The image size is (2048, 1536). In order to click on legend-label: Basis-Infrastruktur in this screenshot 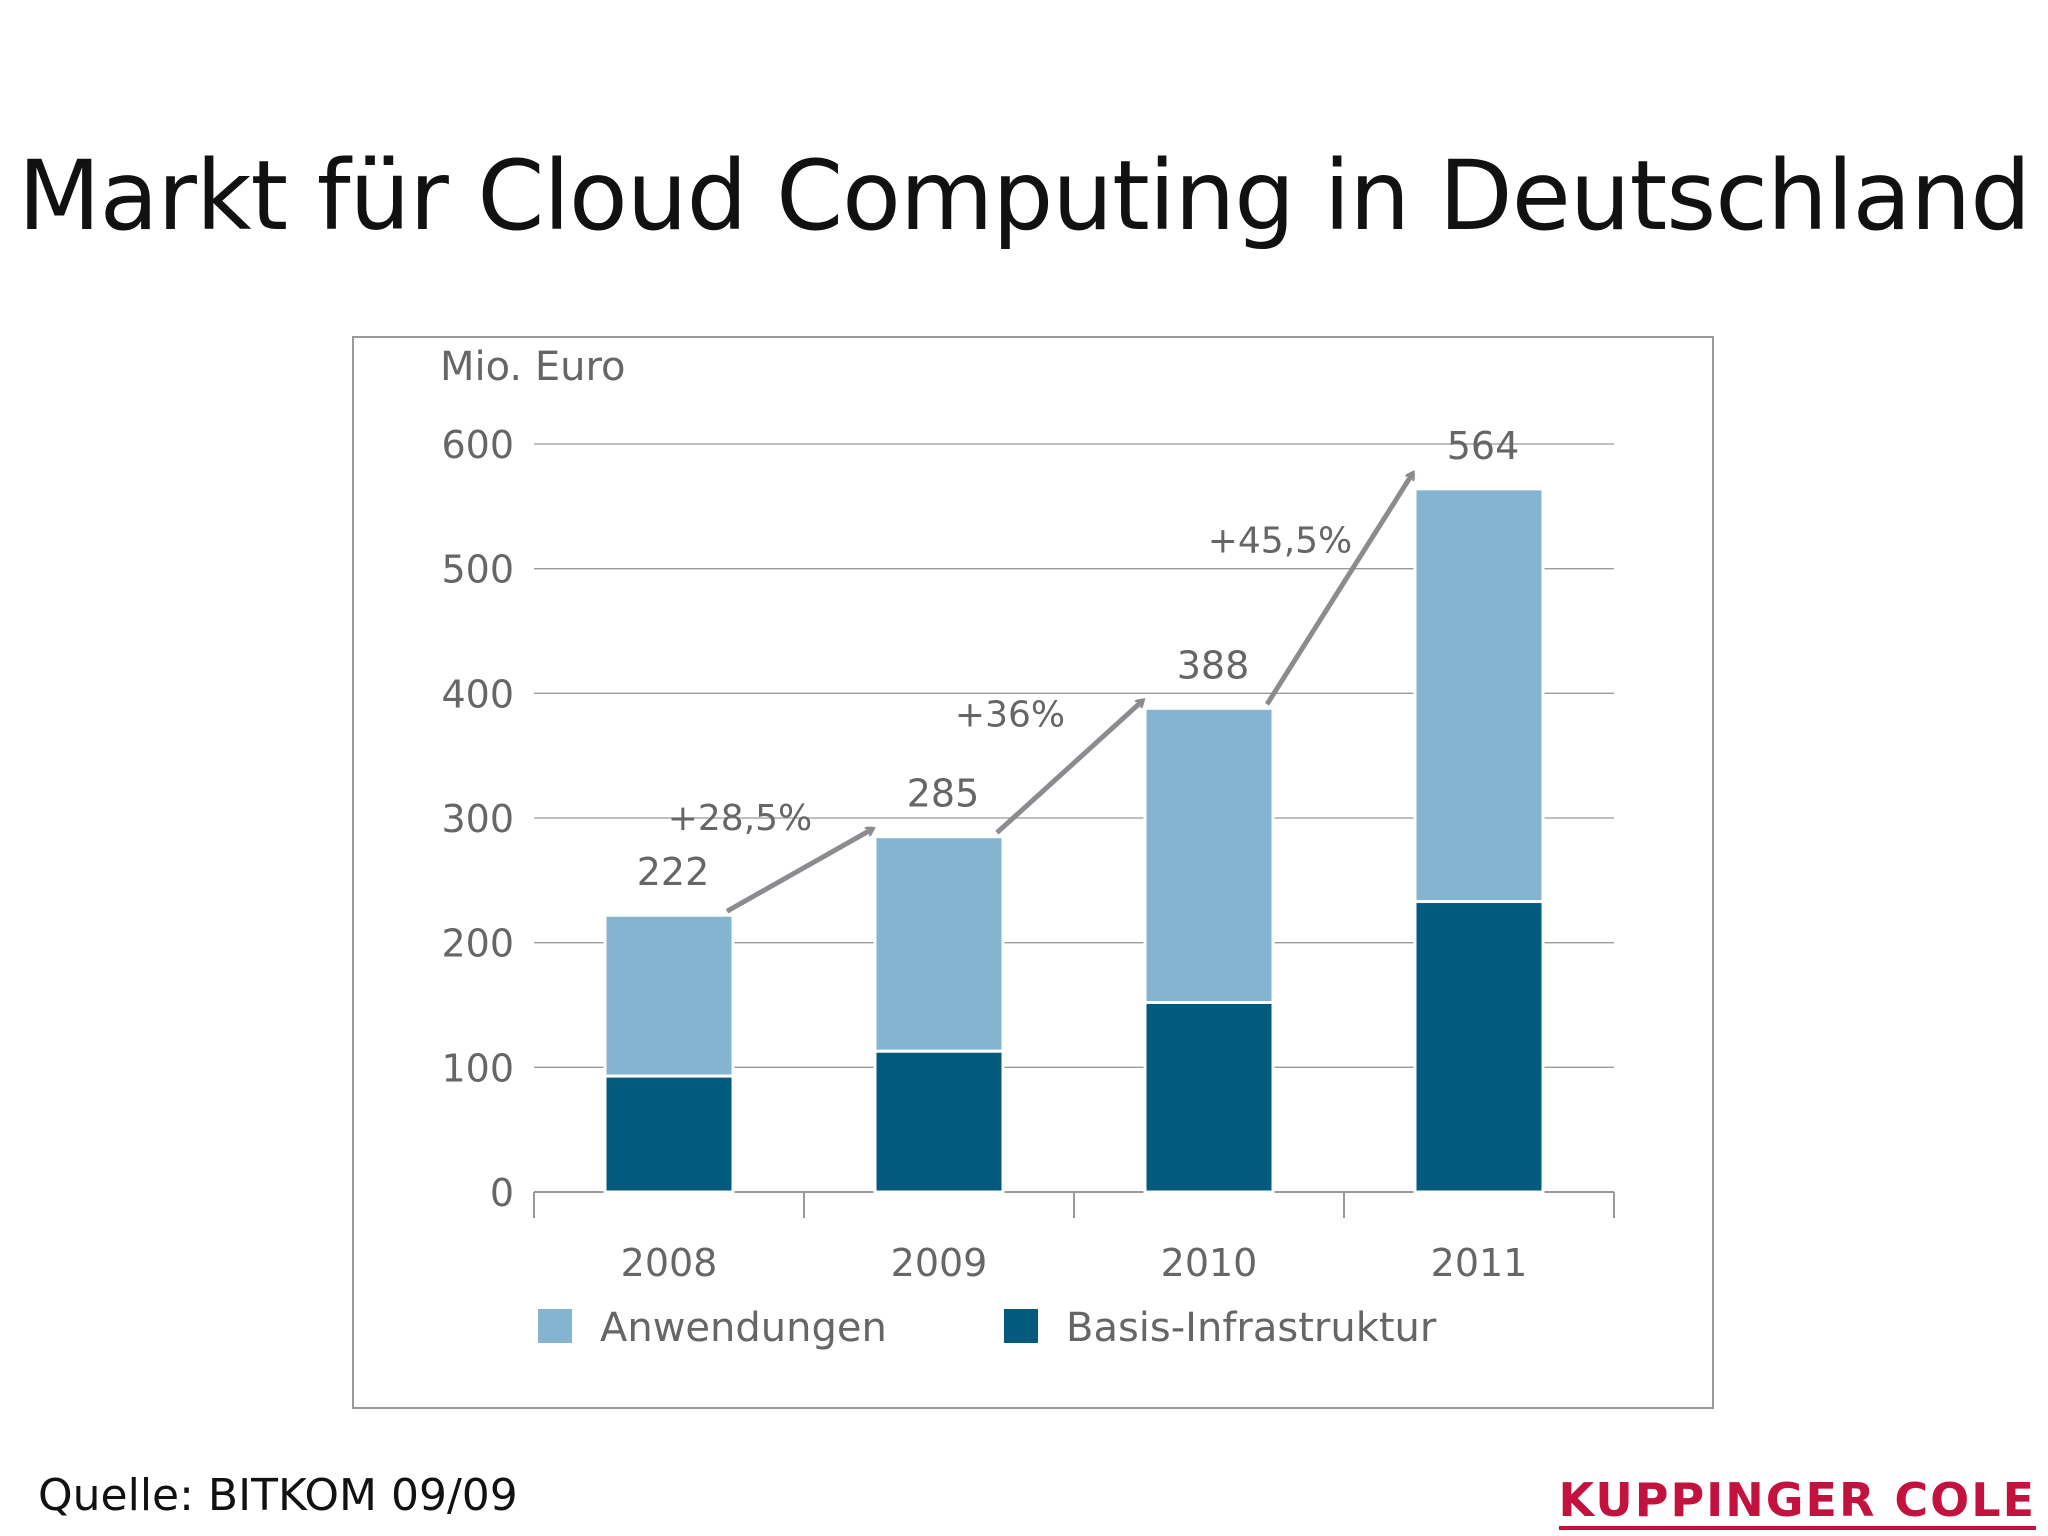, I will do `click(1251, 1328)`.